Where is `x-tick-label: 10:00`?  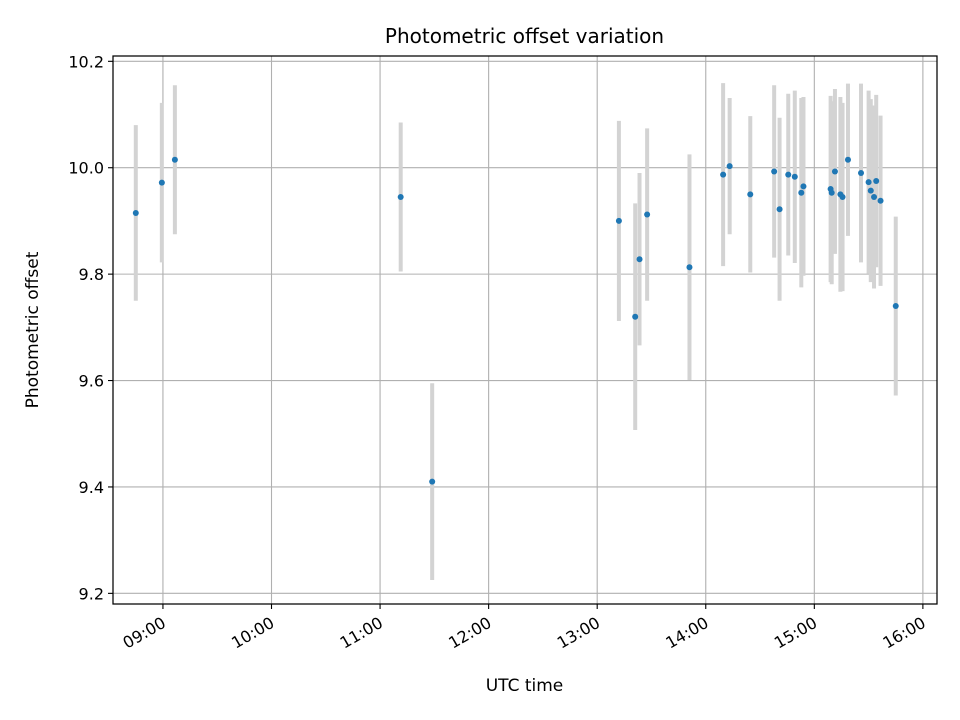 x-tick-label: 10:00 is located at coordinates (252, 633).